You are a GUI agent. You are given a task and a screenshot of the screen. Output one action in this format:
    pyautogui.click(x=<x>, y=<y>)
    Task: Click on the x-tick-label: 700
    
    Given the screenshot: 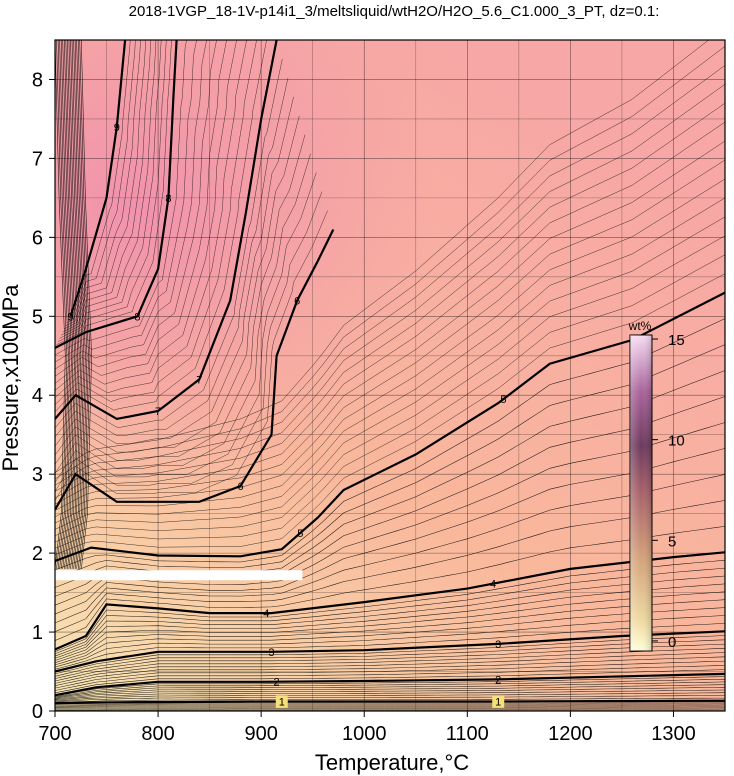 What is the action you would take?
    pyautogui.click(x=54, y=734)
    